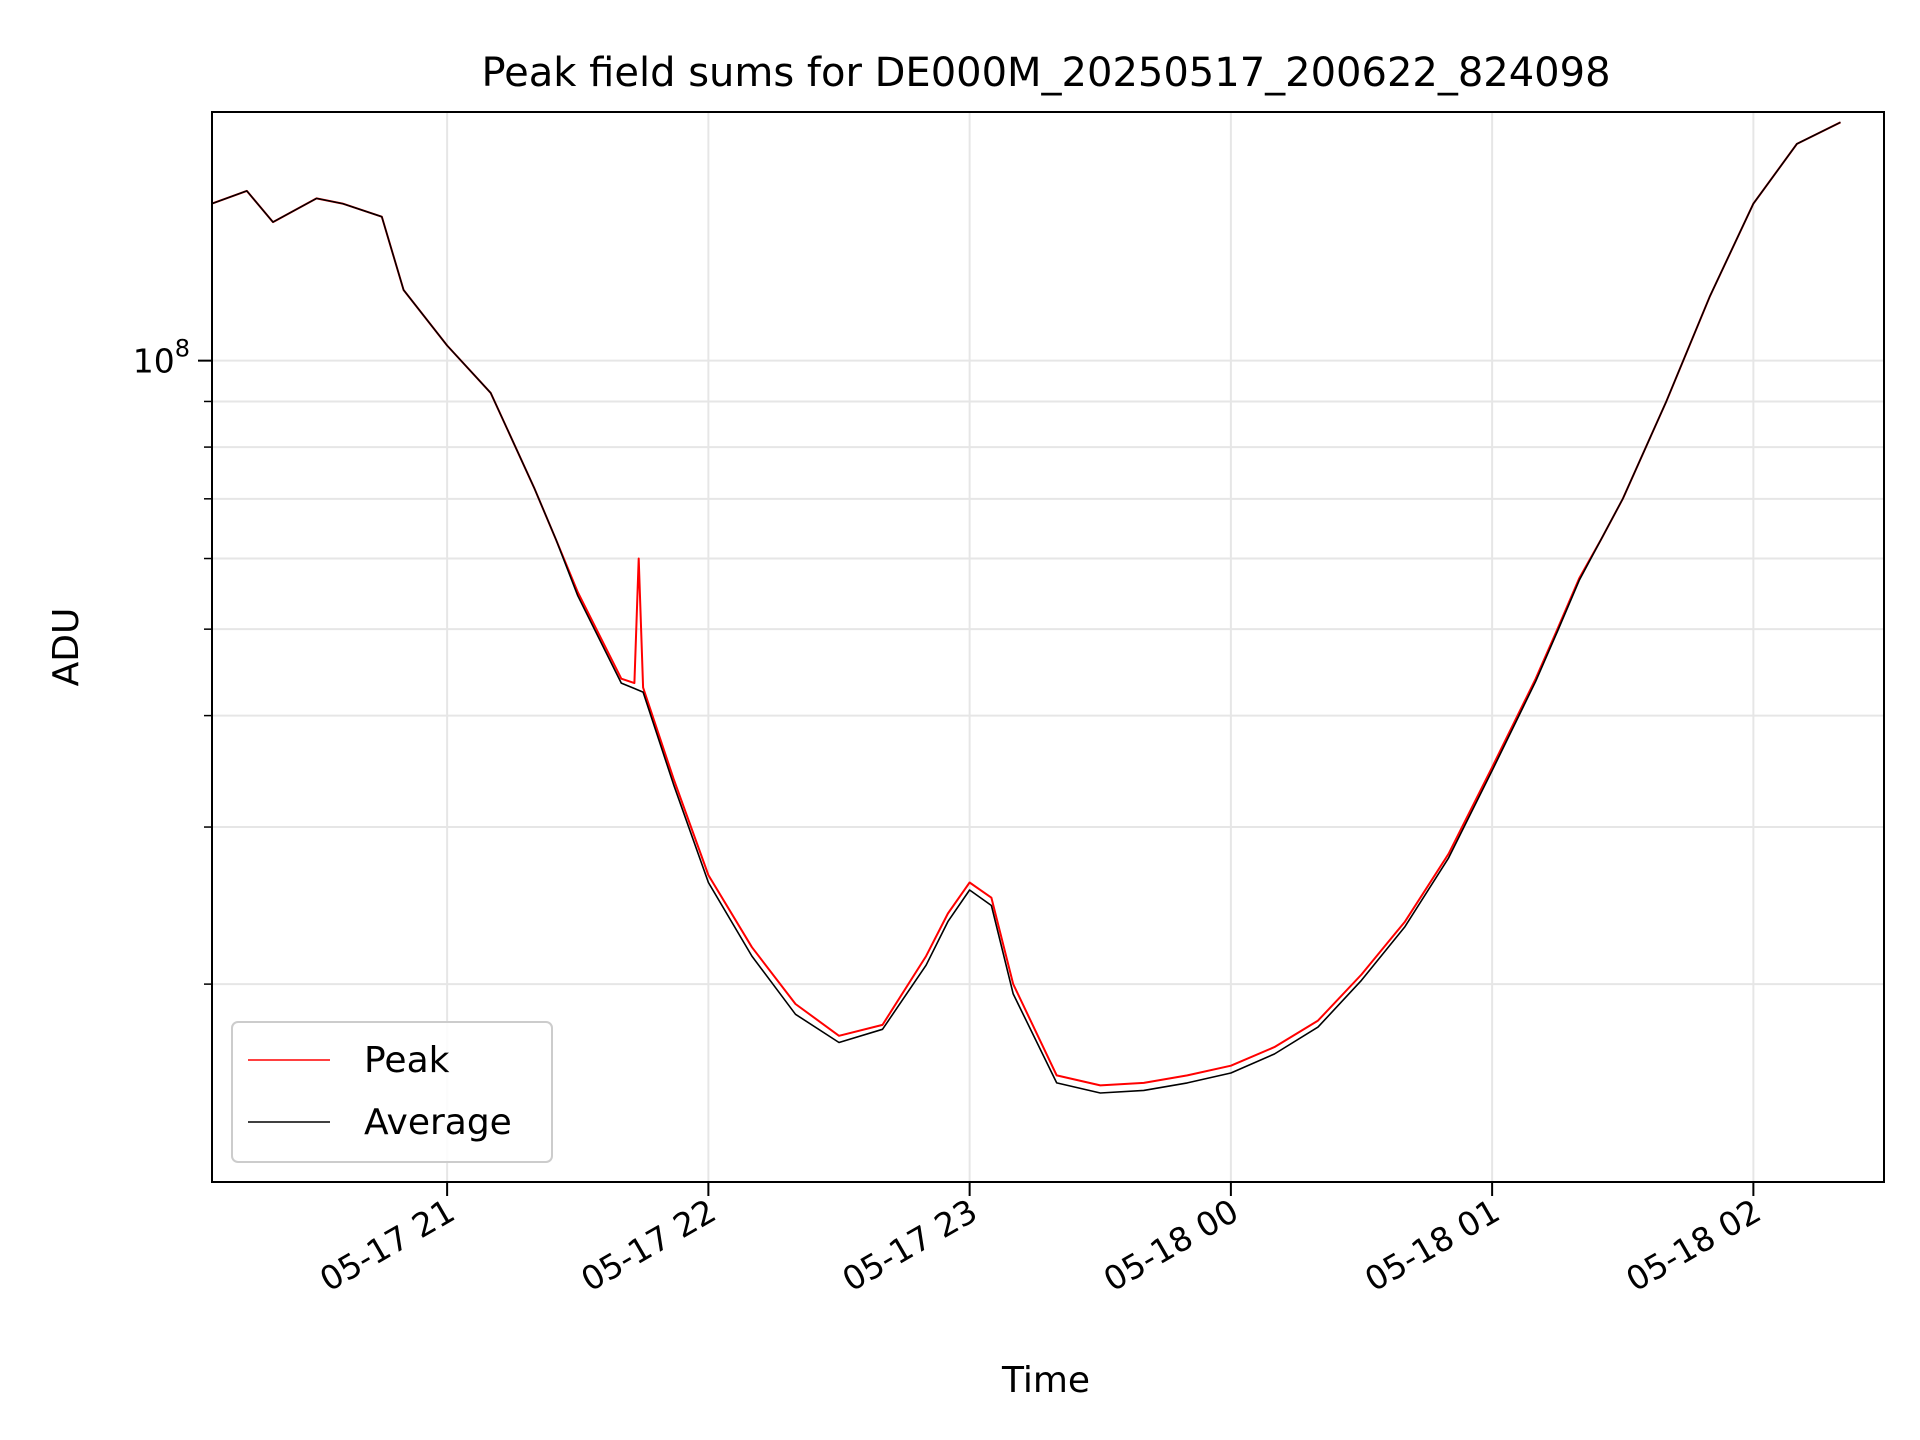 Image resolution: width=1920 pixels, height=1440 pixels. What do you see at coordinates (1045, 1380) in the screenshot?
I see `x-axis-label: Time` at bounding box center [1045, 1380].